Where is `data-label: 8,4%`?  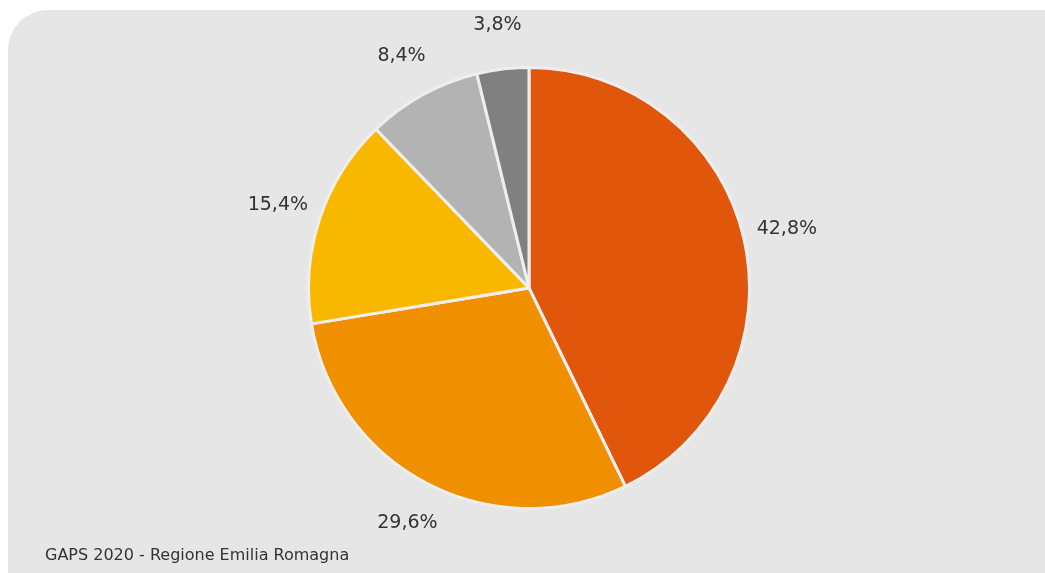 data-label: 8,4% is located at coordinates (401, 54).